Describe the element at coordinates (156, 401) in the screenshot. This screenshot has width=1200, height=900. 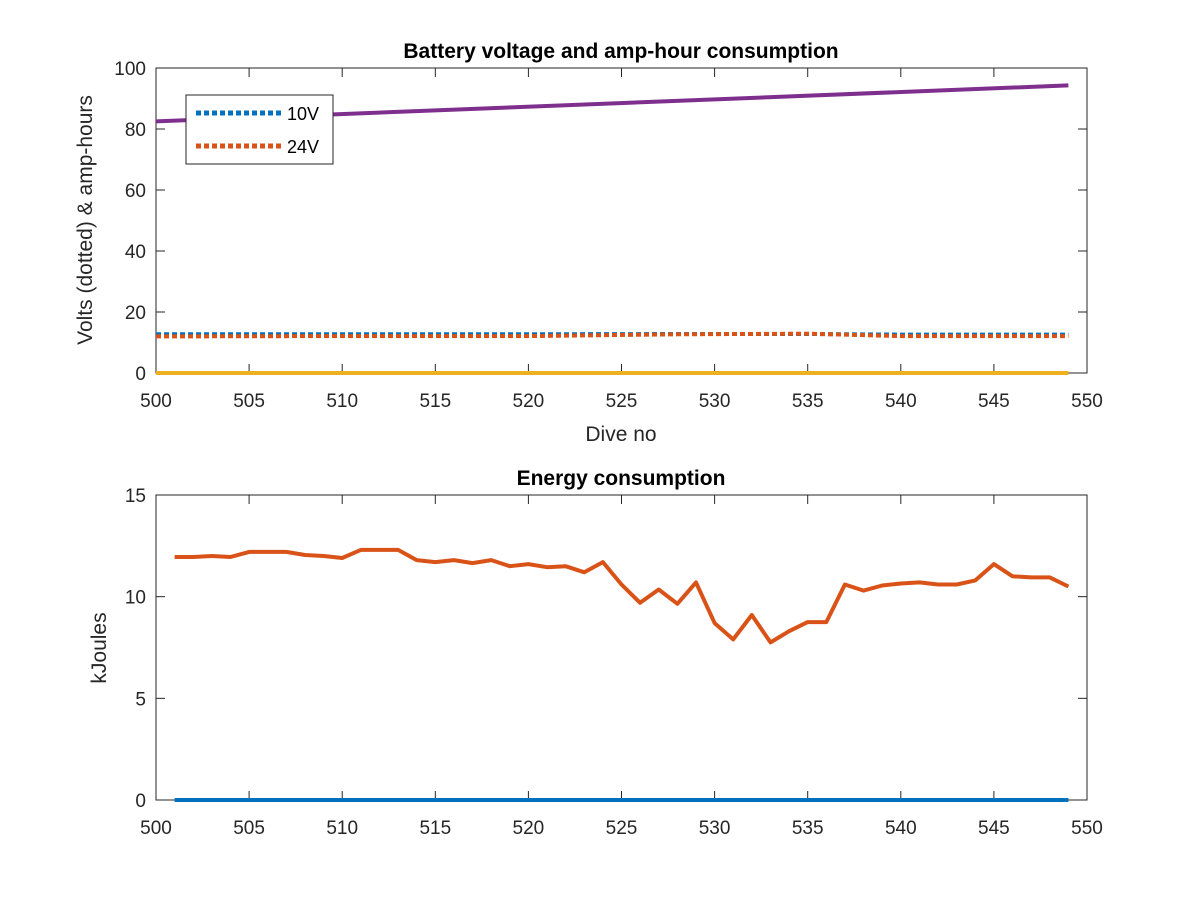
I see `top-x-tick-label: 500` at that location.